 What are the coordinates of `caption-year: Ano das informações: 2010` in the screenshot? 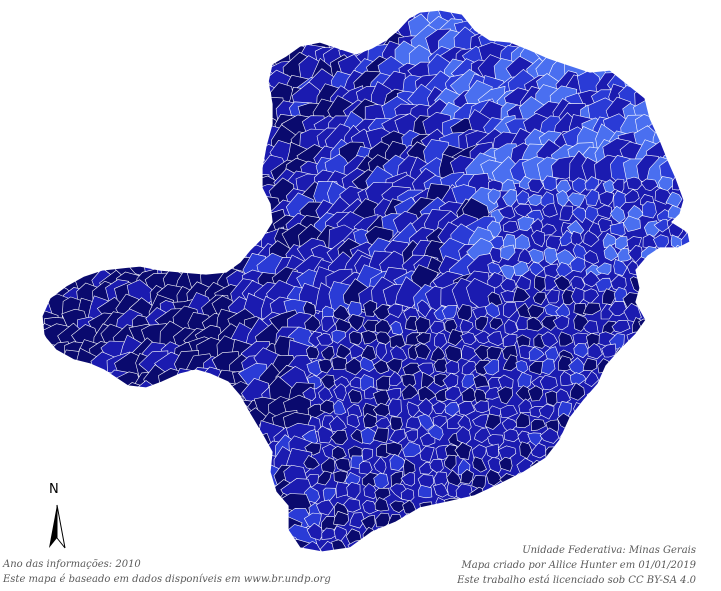 It's located at (72, 564).